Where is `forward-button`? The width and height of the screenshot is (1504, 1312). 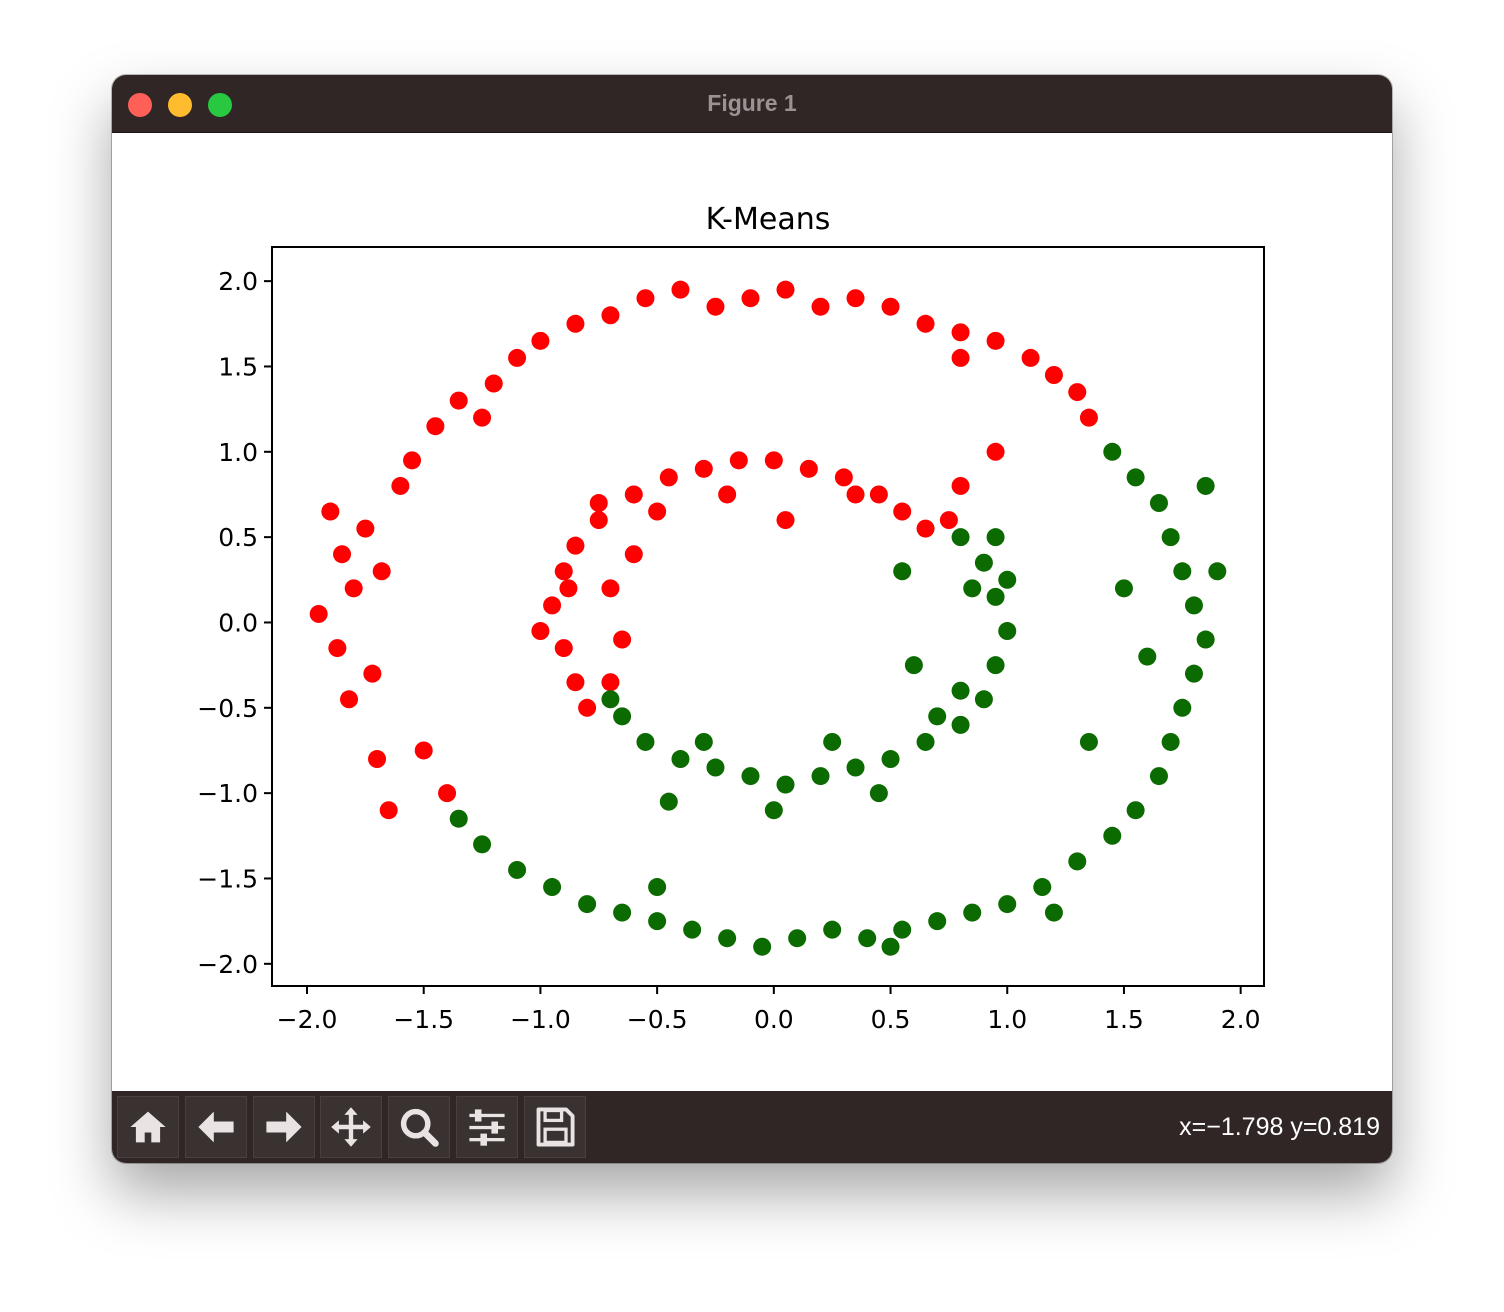
forward-button is located at coordinates (284, 1127).